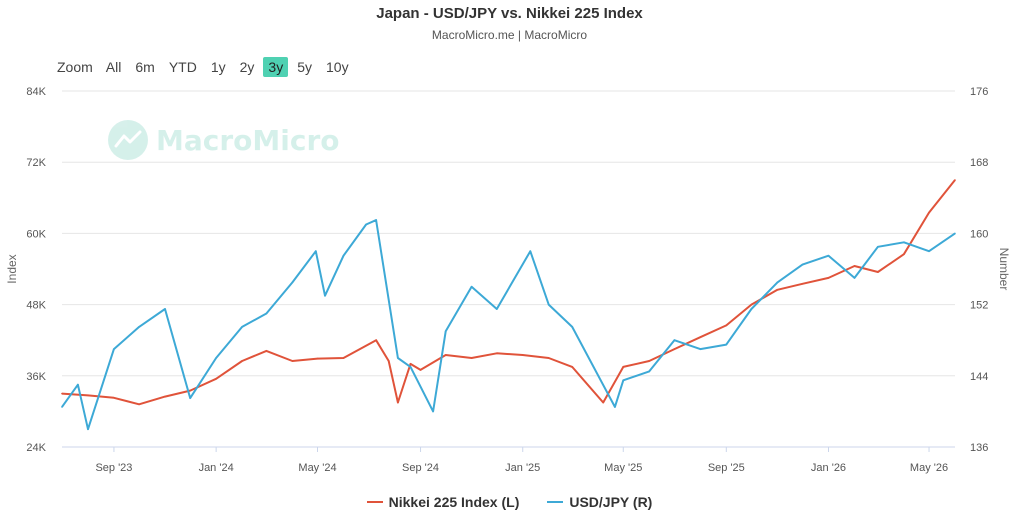 This screenshot has height=519, width=1019. Describe the element at coordinates (599, 502) in the screenshot. I see `legend-item-usdjpy: USD/JPY (R)` at that location.